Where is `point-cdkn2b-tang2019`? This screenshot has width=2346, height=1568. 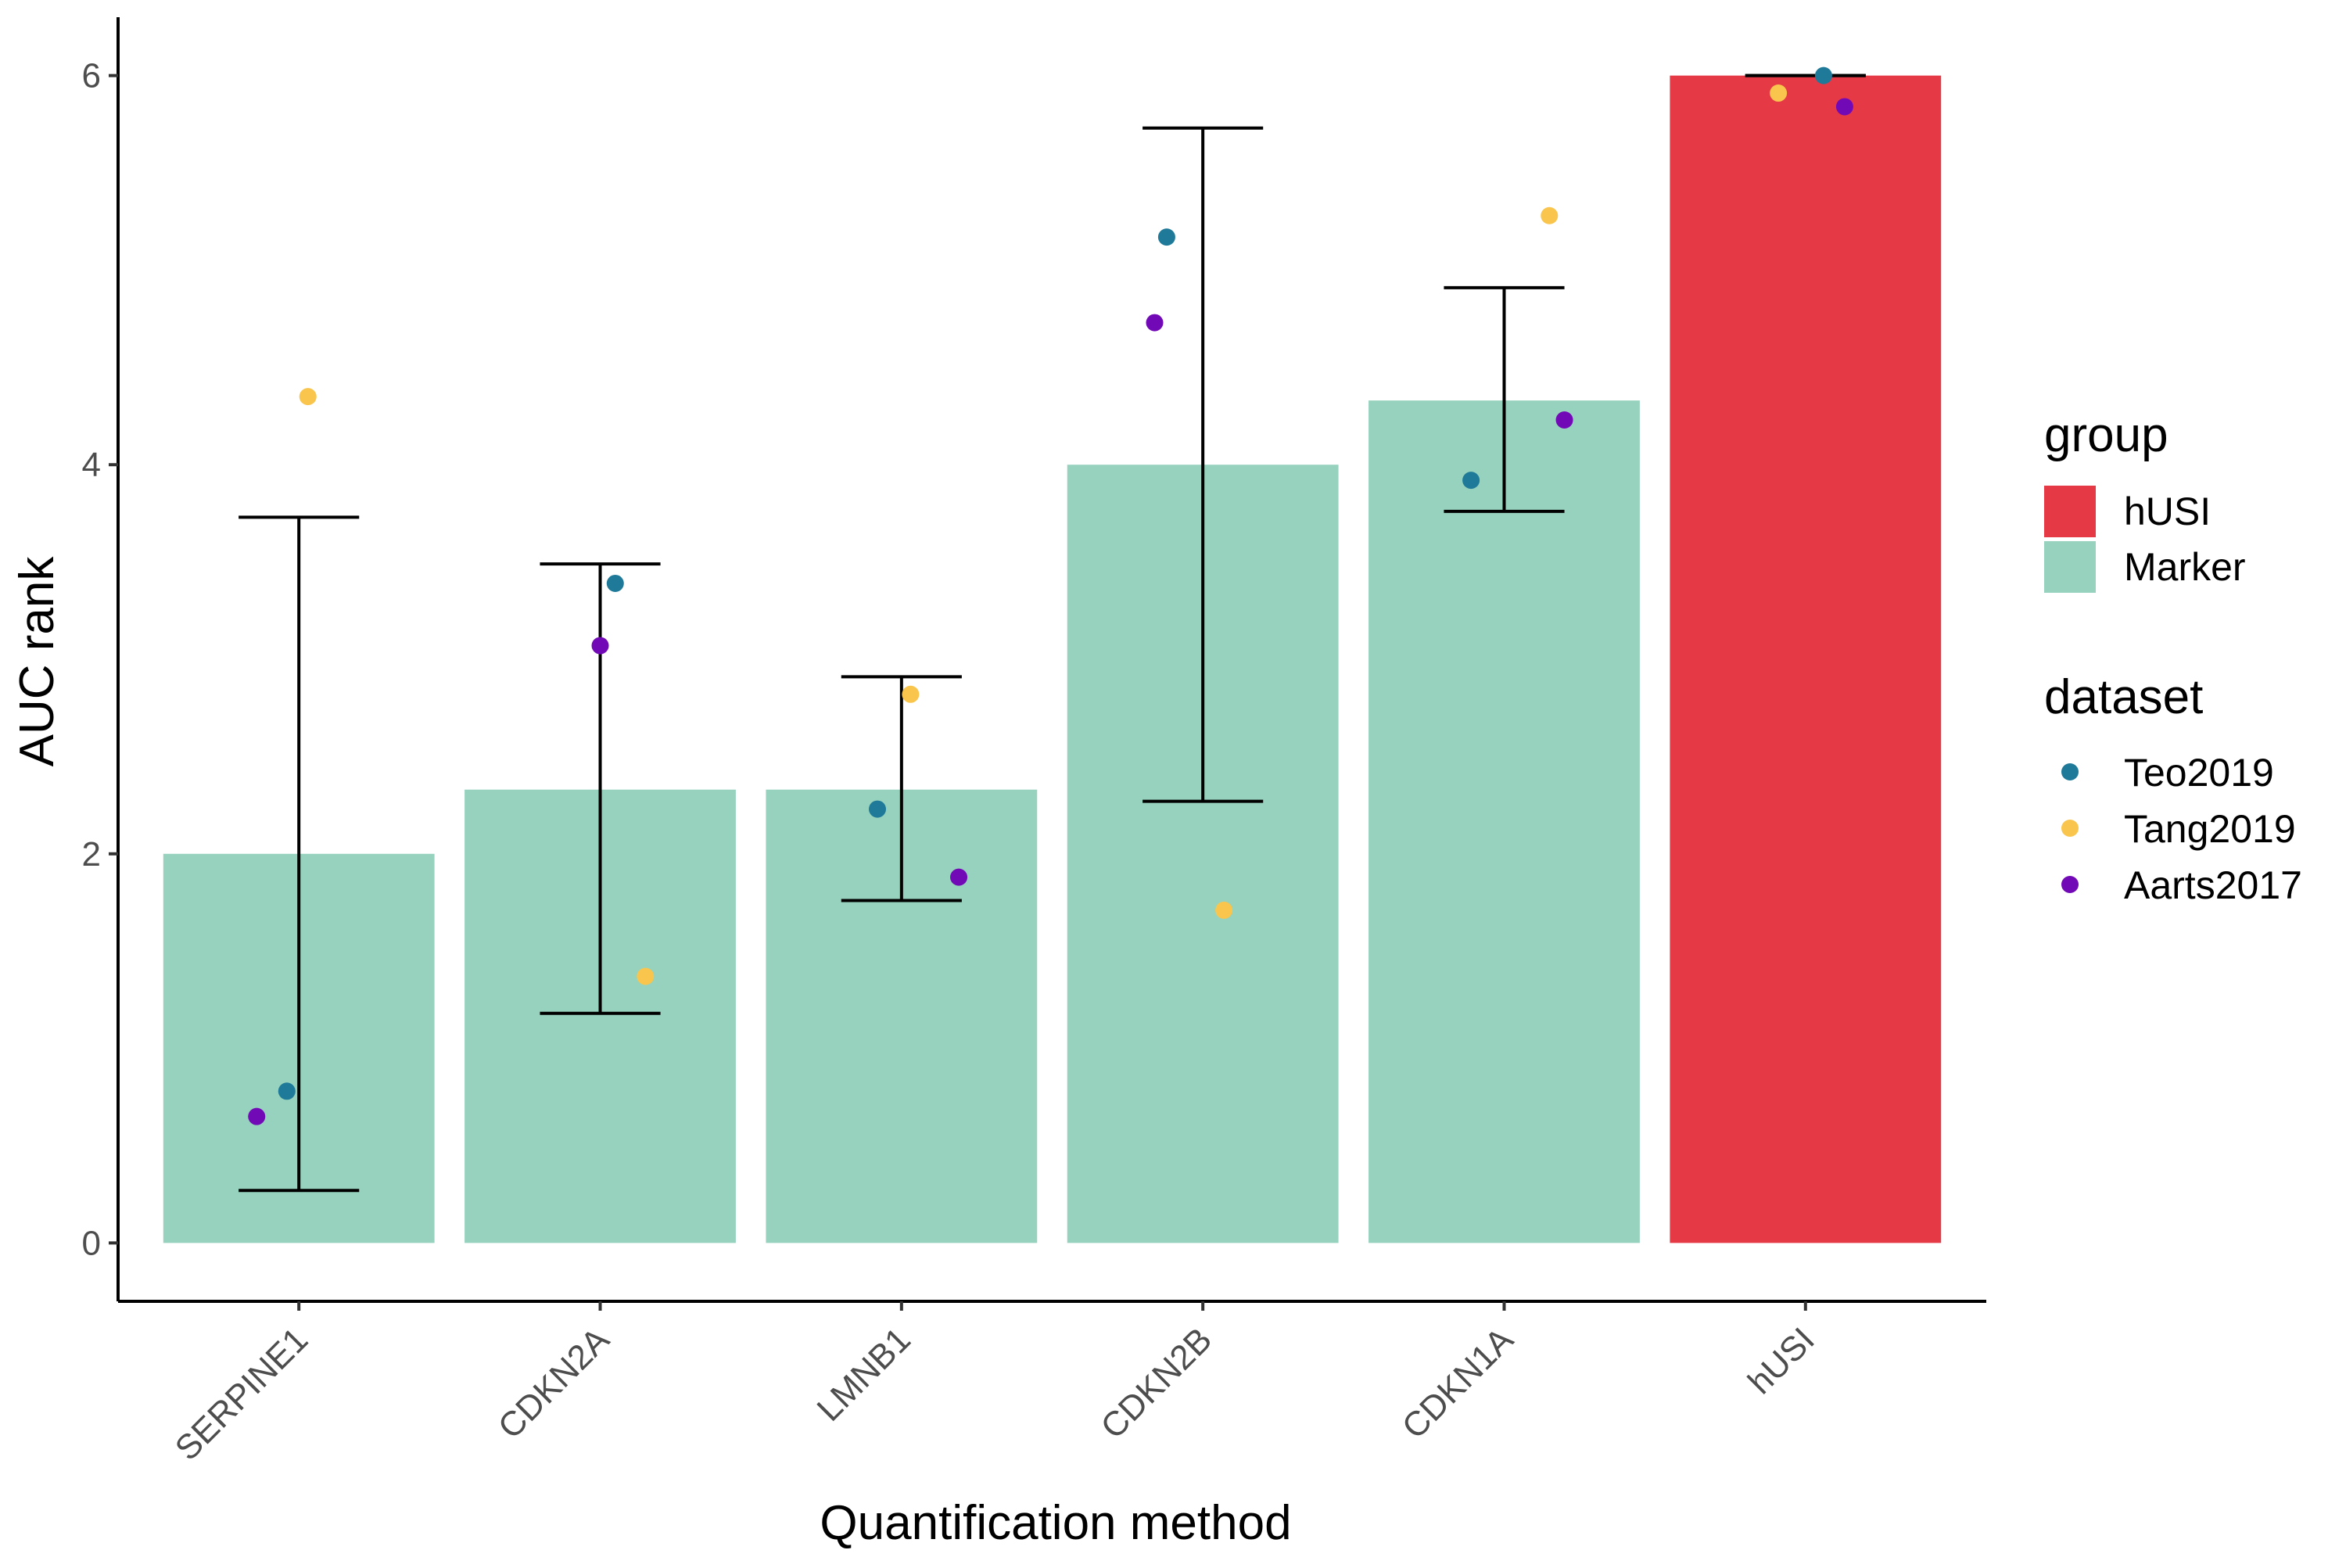
point-cdkn2b-tang2019 is located at coordinates (1224, 910).